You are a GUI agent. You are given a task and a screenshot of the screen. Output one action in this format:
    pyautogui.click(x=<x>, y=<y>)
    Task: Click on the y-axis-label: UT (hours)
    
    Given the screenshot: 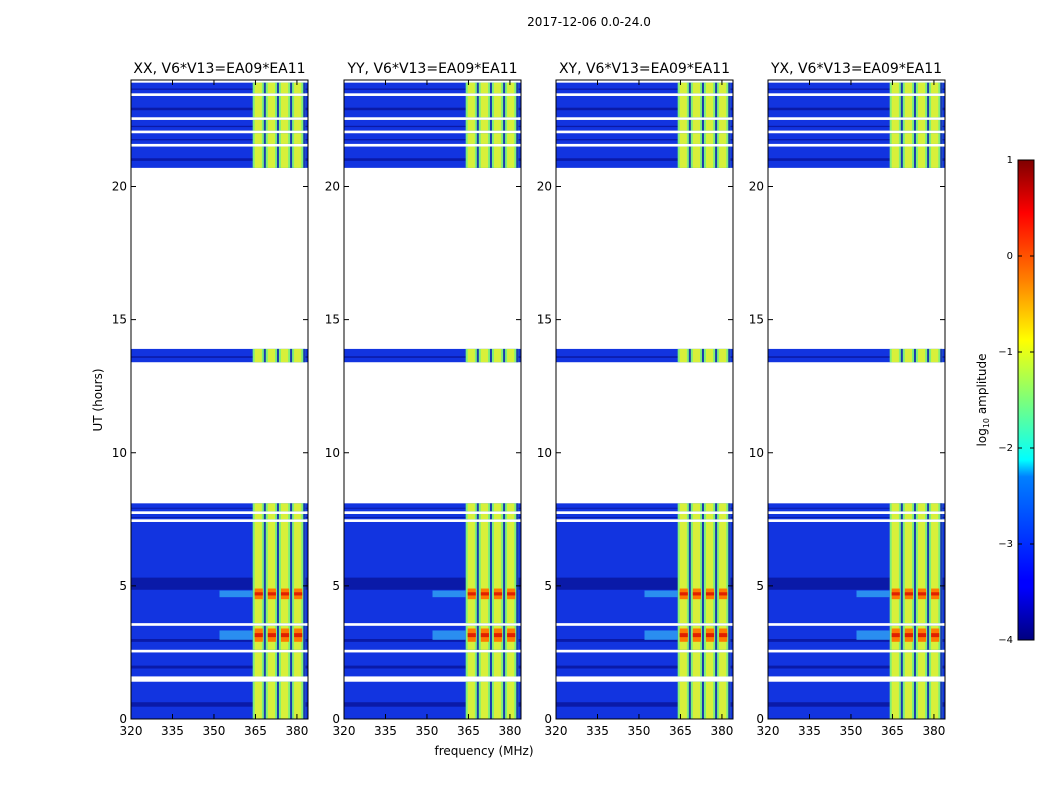 What is the action you would take?
    pyautogui.click(x=98, y=399)
    